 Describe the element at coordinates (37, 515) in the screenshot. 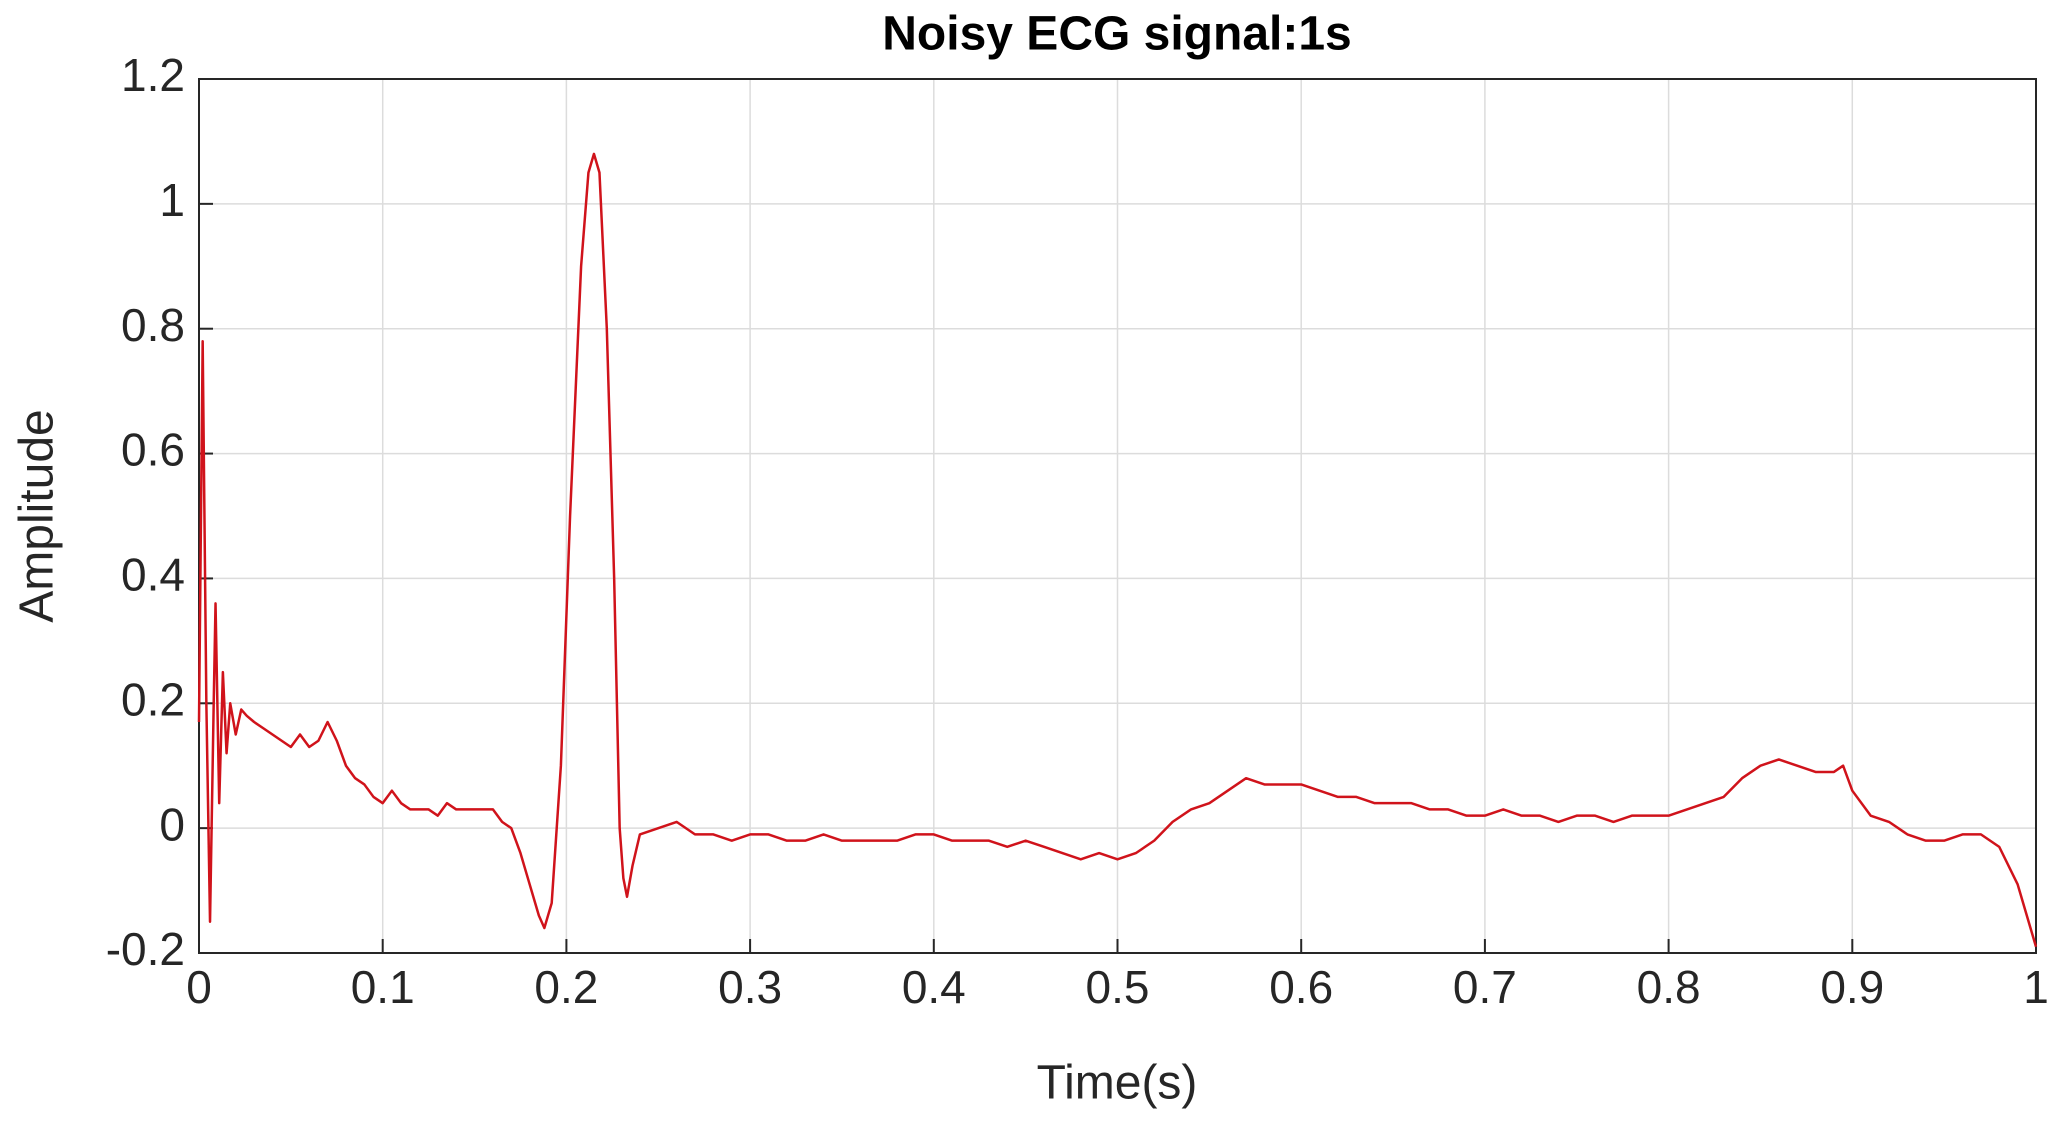

I see `y-axis-label: Amplitude` at that location.